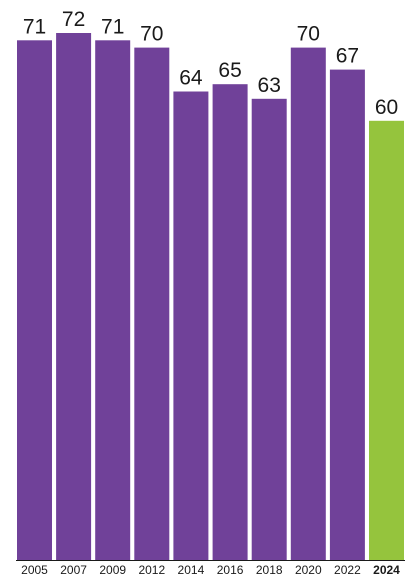 The height and width of the screenshot is (576, 415). Describe the element at coordinates (34, 569) in the screenshot. I see `x-tick-label-2005: 2005` at that location.